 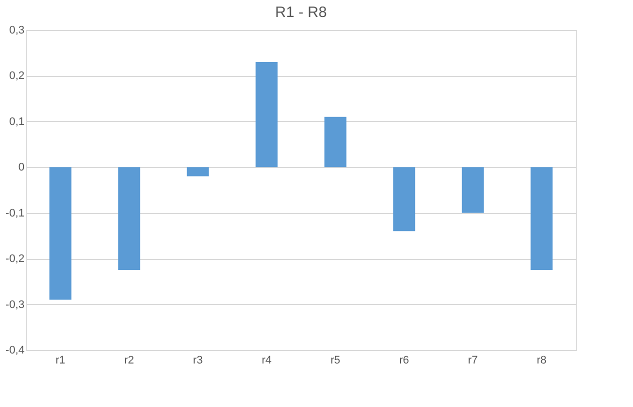 I want to click on y-tick-label: -0,1, so click(x=15, y=213).